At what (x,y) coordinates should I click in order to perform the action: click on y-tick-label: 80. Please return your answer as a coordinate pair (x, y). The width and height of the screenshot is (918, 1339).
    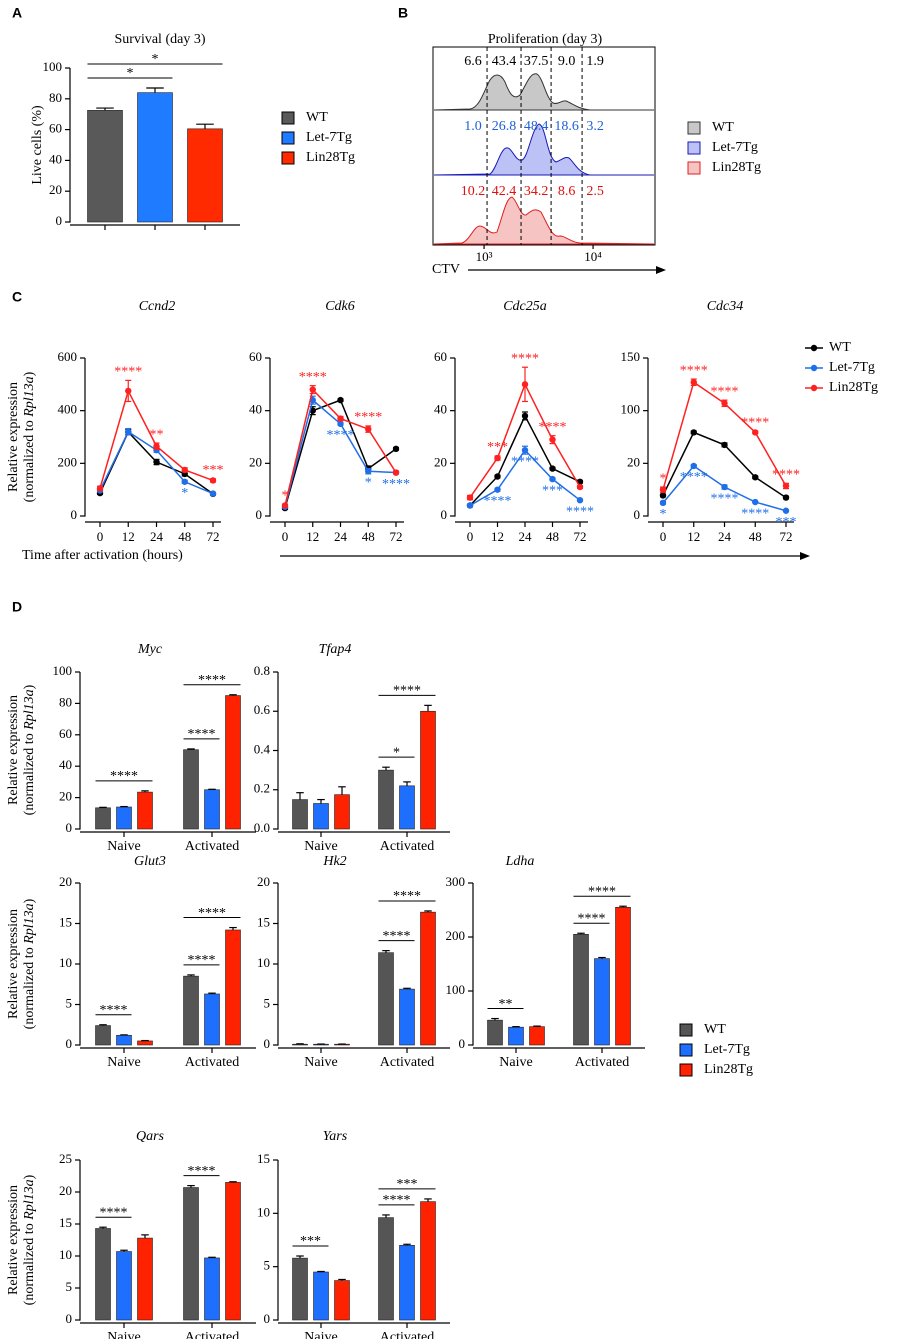
    Looking at the image, I should click on (55, 97).